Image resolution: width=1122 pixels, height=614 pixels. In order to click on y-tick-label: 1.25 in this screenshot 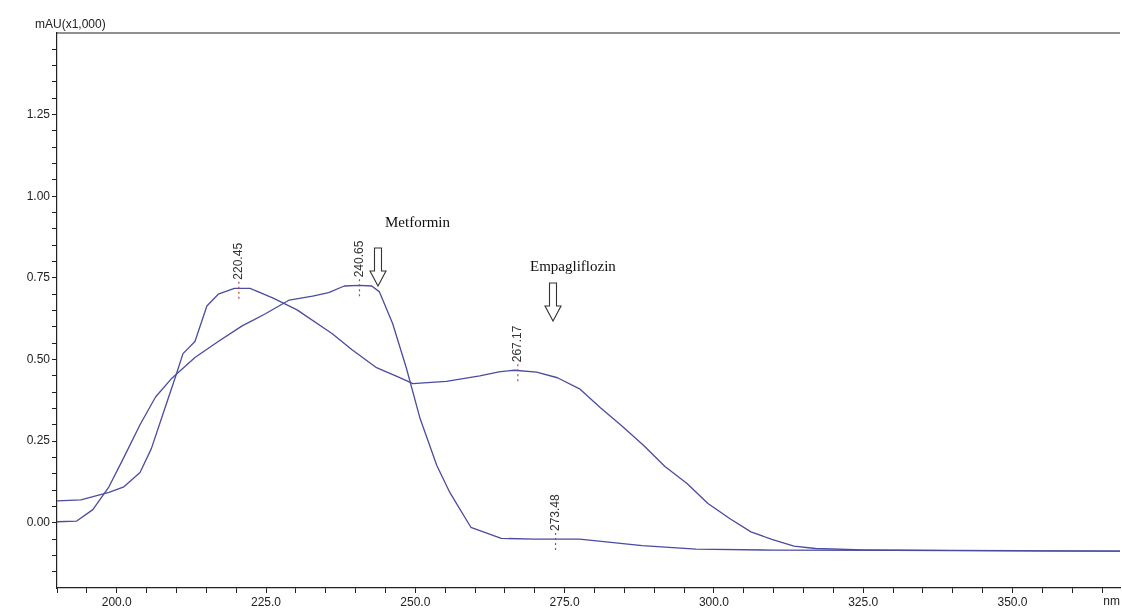, I will do `click(38, 113)`.